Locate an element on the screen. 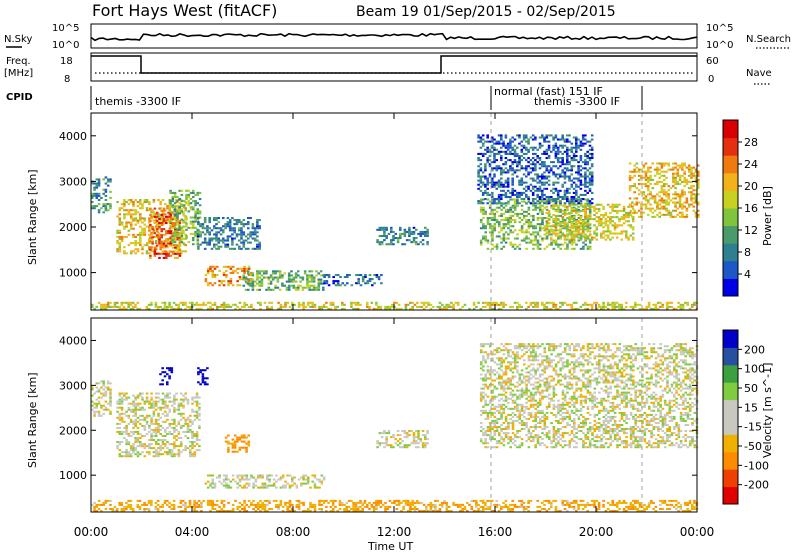 The height and width of the screenshot is (554, 800). nsky-trace is located at coordinates (394, 37).